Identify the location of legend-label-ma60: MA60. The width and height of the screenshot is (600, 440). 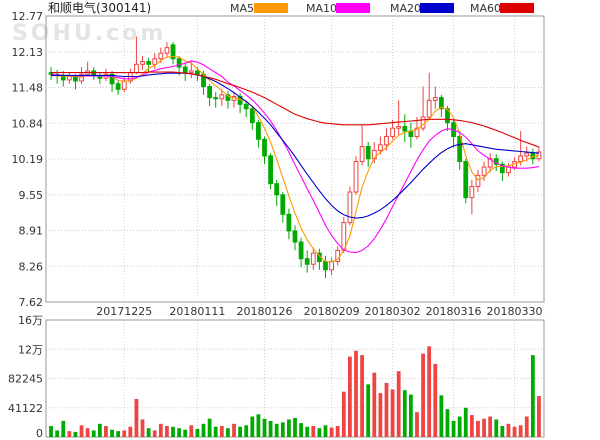
(485, 8).